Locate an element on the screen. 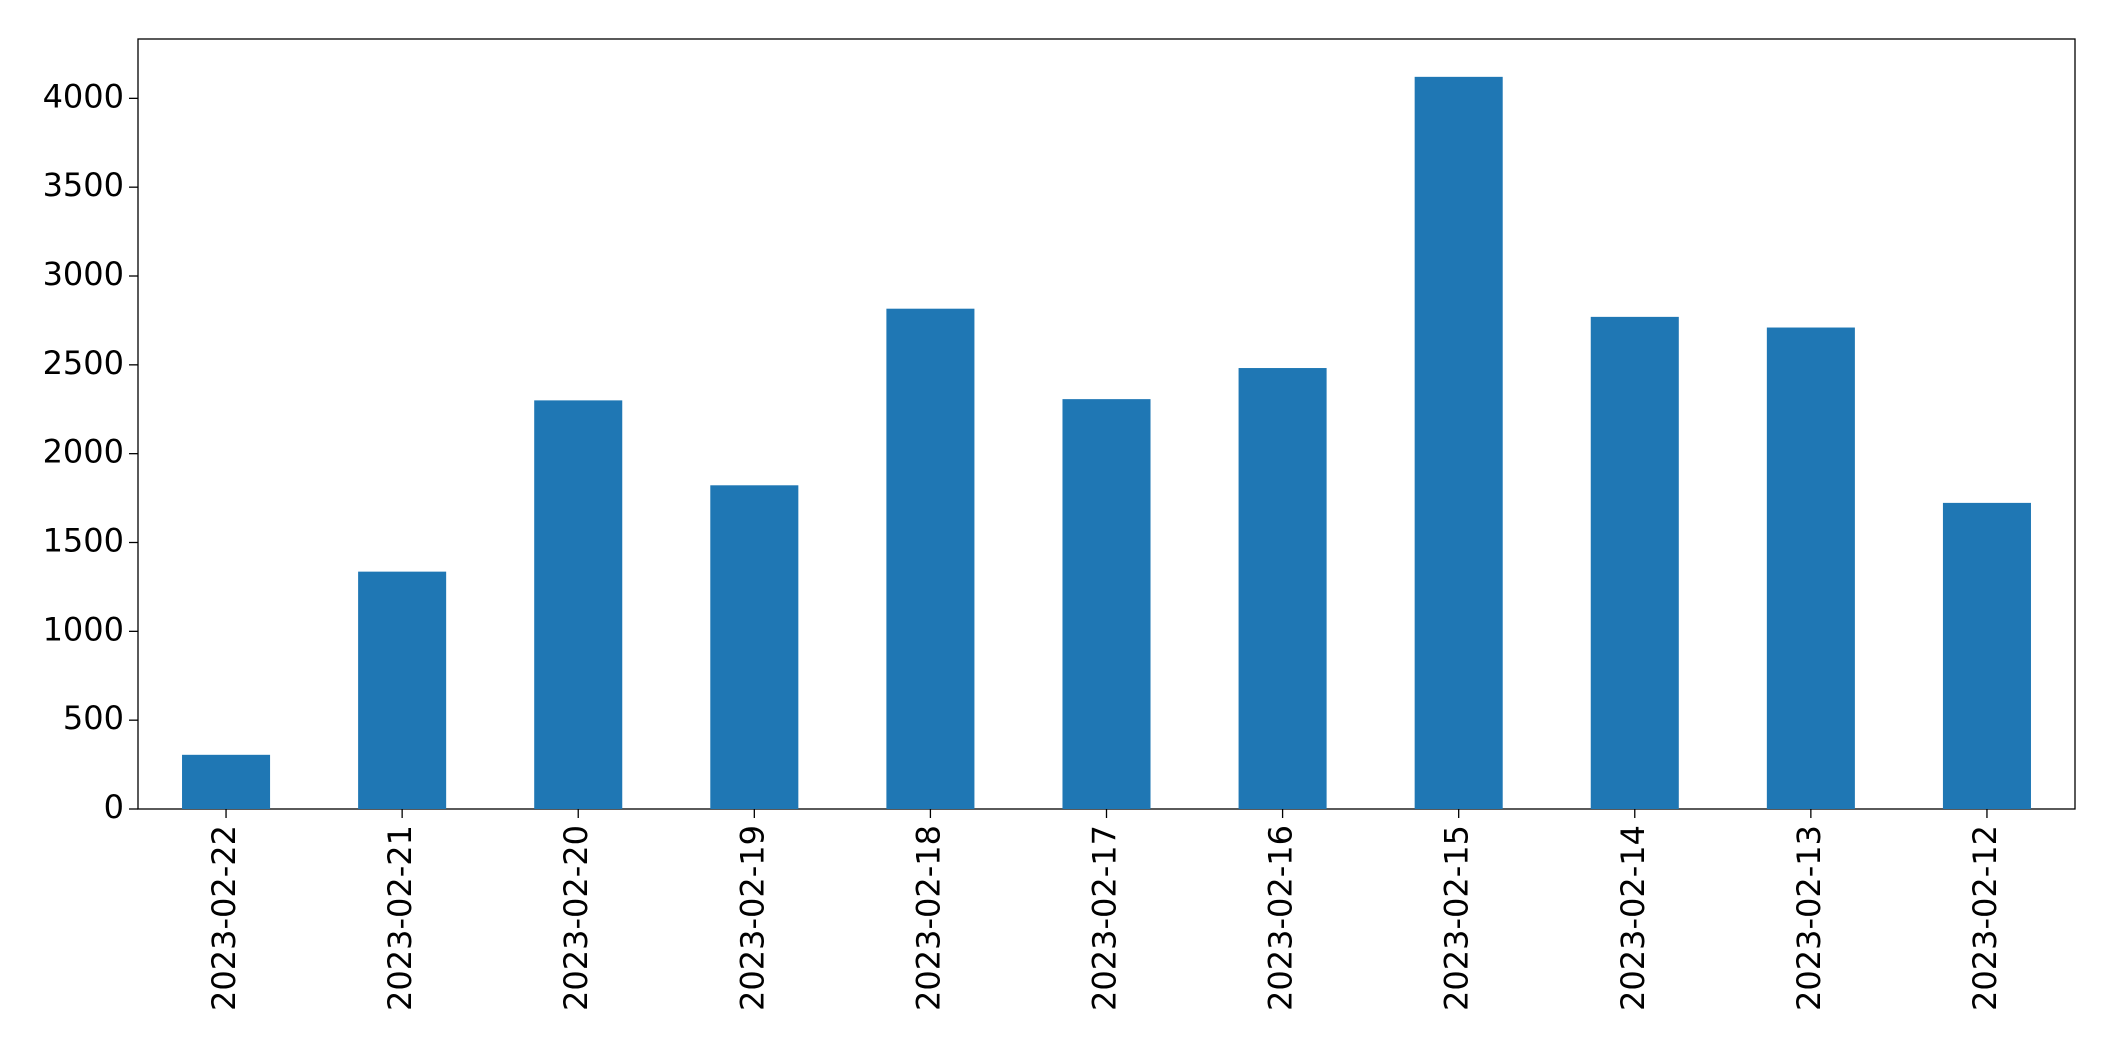 Image resolution: width=2115 pixels, height=1061 pixels. y-tick-label: 3500 is located at coordinates (83, 185).